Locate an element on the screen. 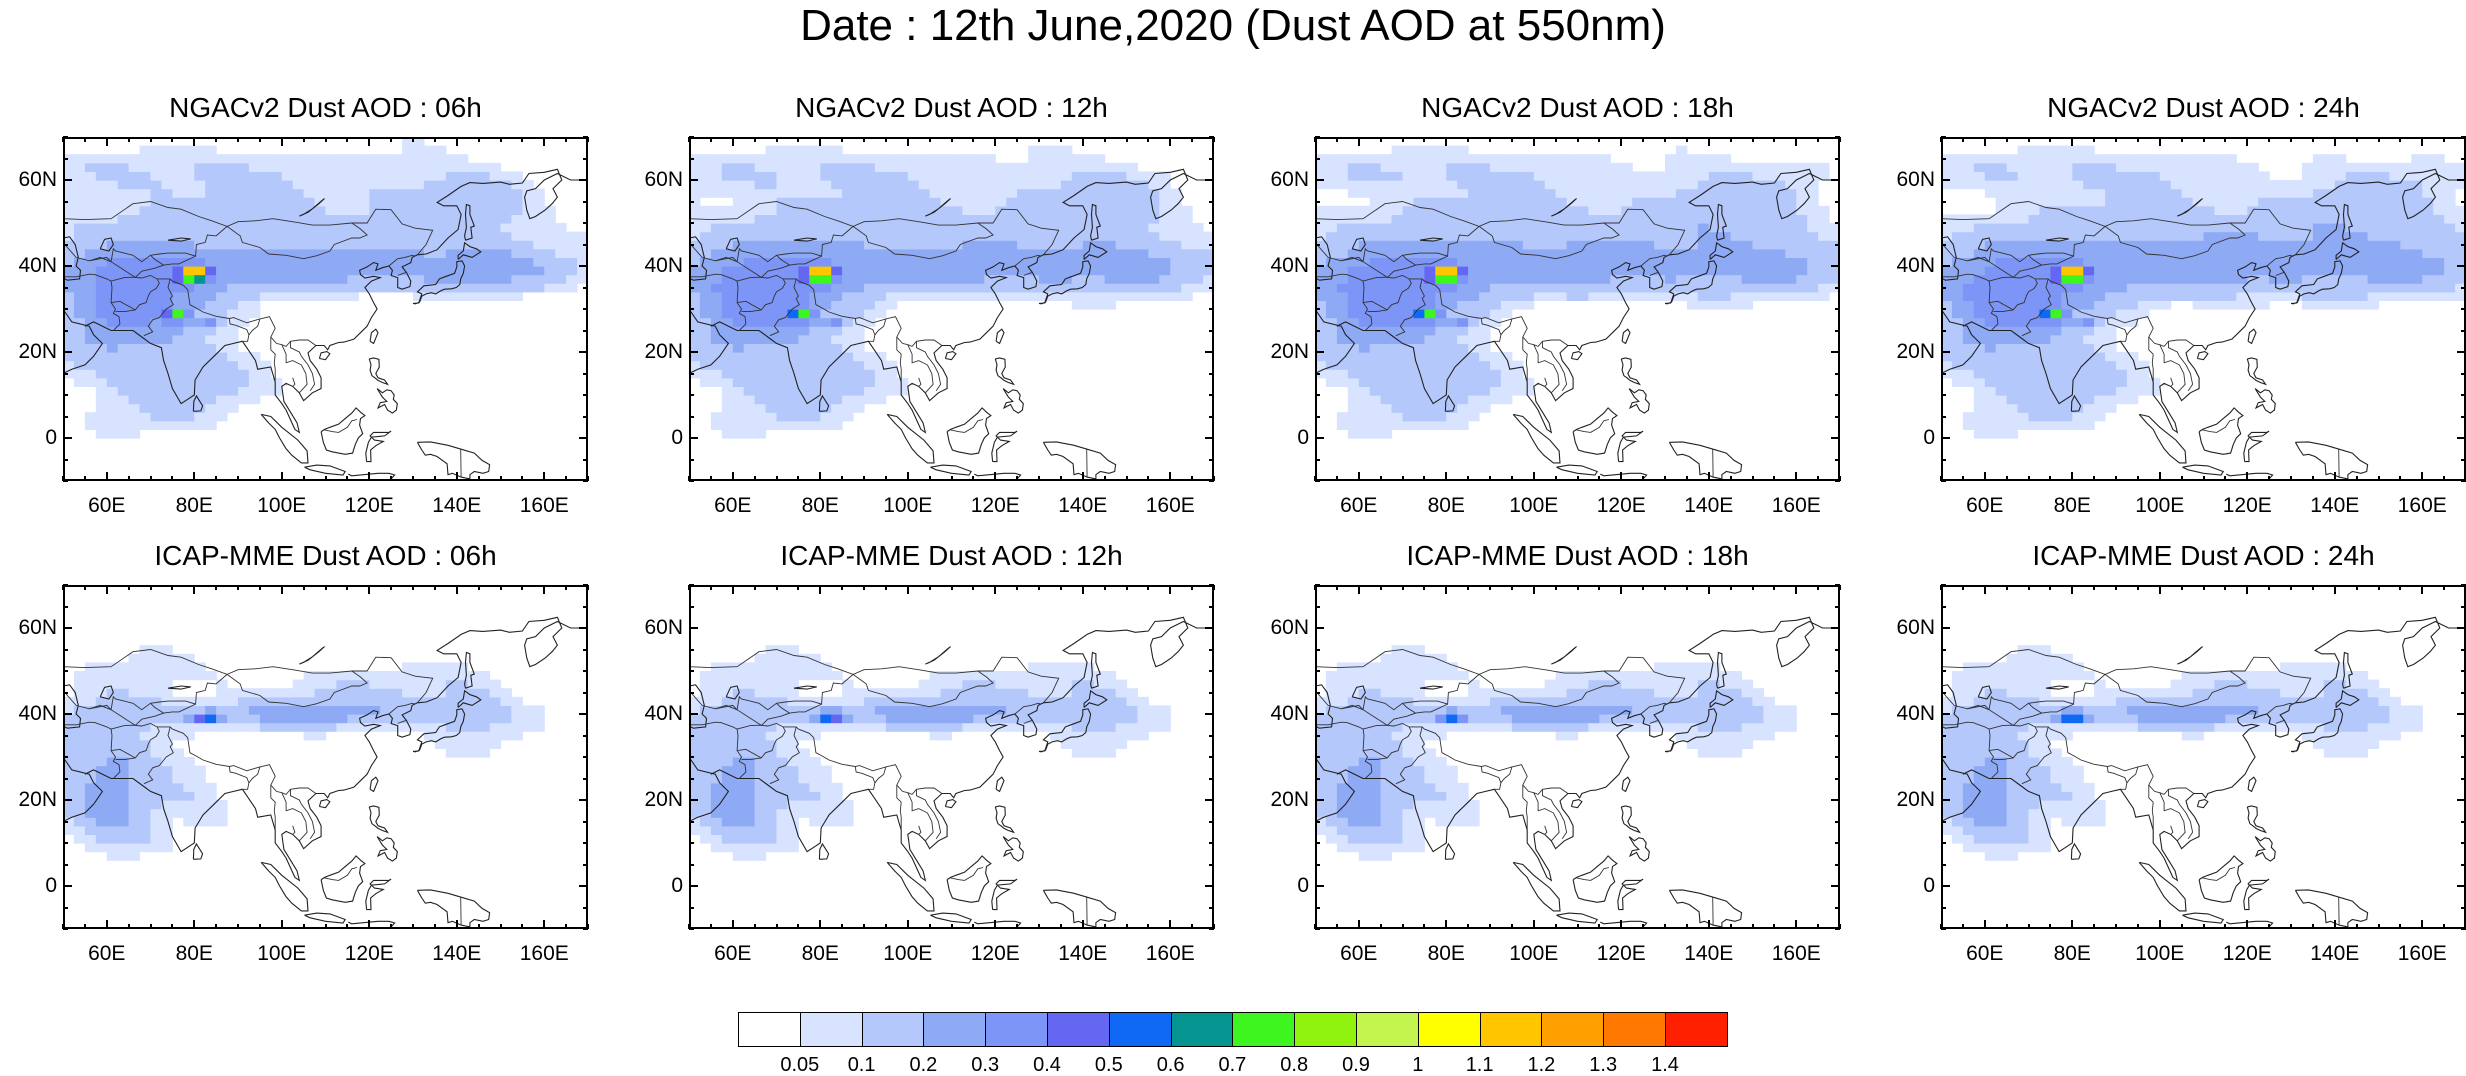 Image resolution: width=2466 pixels, height=1076 pixels. lon-tick-label: 120E is located at coordinates (995, 954).